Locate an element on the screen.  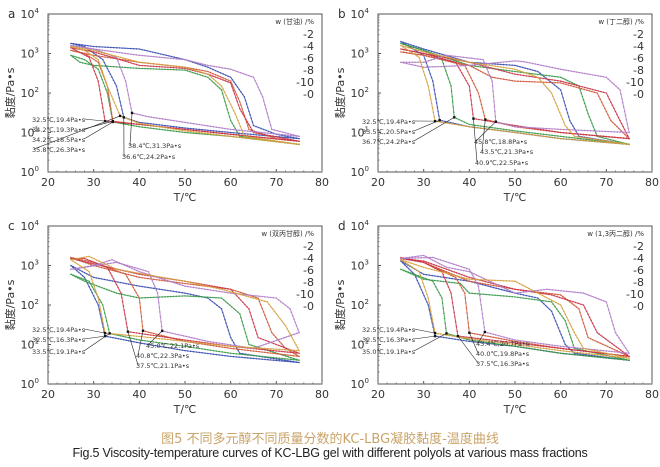
annotation-marker is located at coordinates (485, 332).